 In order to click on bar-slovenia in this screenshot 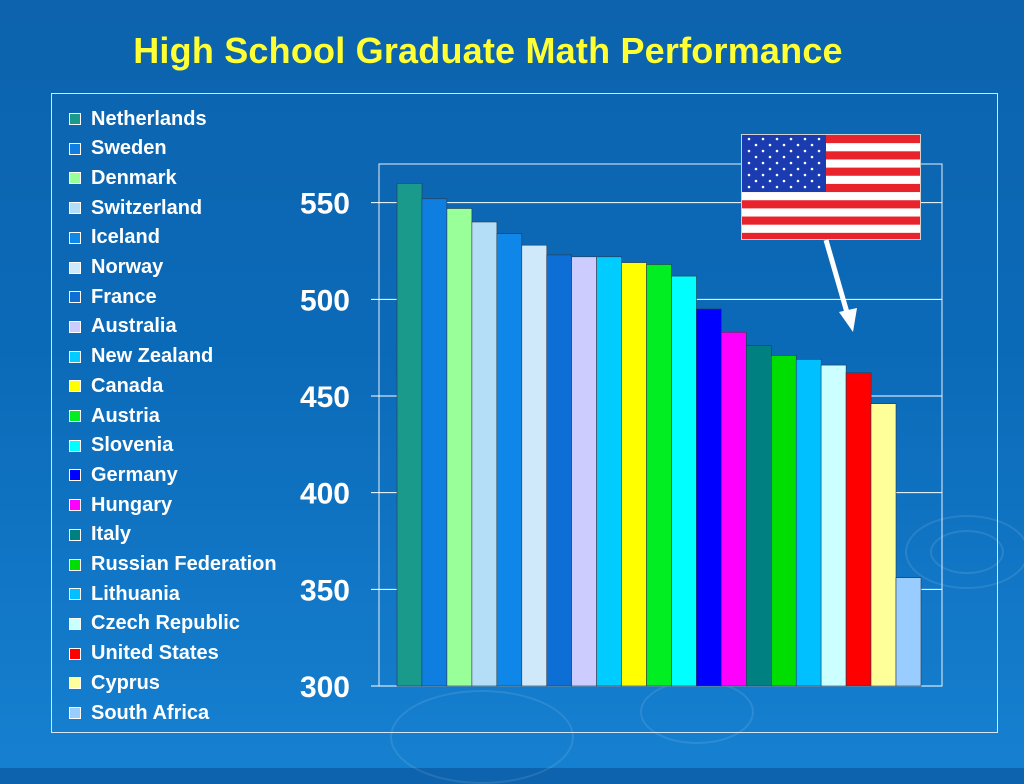, I will do `click(684, 481)`.